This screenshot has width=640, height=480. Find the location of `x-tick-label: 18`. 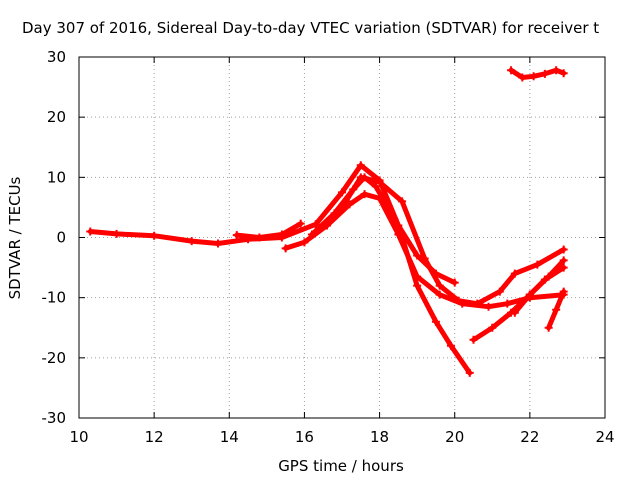

x-tick-label: 18 is located at coordinates (379, 437).